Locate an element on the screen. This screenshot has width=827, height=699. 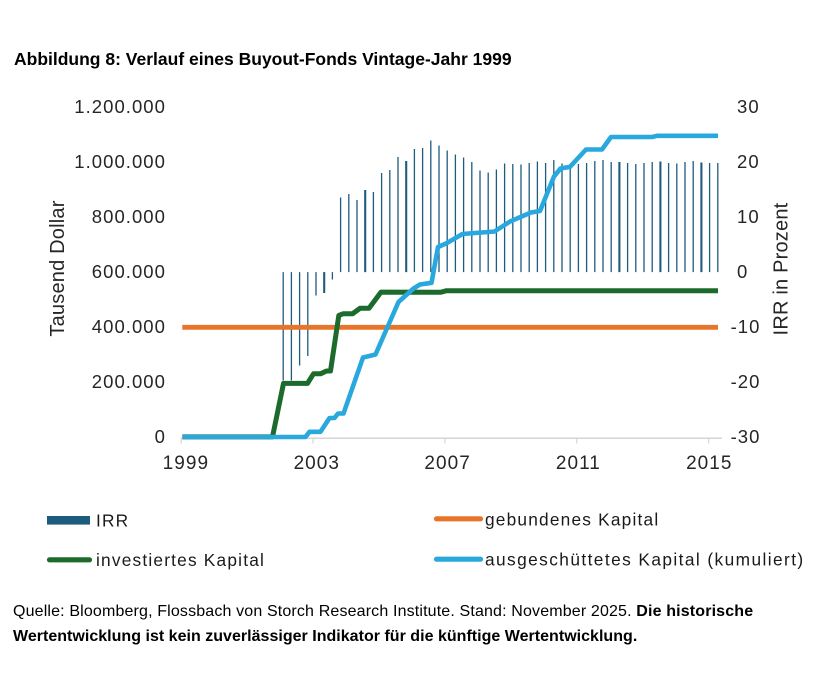
svg-text: 2007 is located at coordinates (447, 463).